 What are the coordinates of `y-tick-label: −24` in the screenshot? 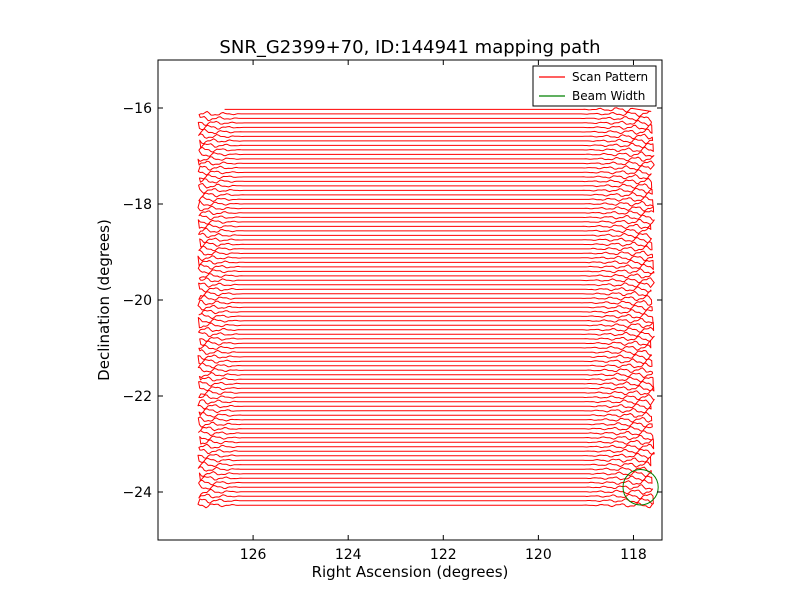 It's located at (137, 493).